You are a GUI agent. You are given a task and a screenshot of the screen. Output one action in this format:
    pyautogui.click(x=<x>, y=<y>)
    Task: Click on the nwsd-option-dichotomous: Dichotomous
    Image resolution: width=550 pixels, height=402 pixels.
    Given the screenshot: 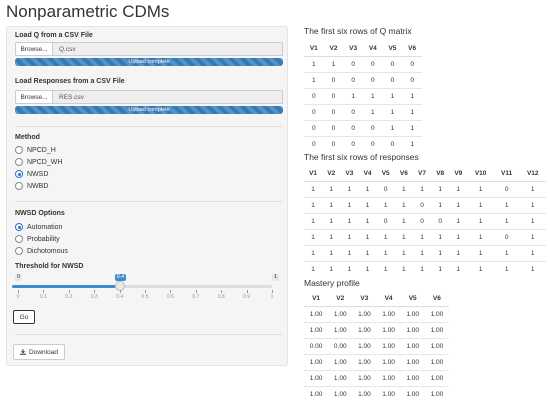 What is the action you would take?
    pyautogui.click(x=41, y=251)
    